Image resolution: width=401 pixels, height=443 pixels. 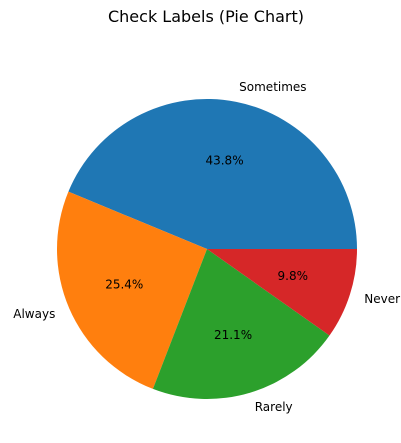 I want to click on slice-percent-label: 21.1%, so click(x=233, y=335).